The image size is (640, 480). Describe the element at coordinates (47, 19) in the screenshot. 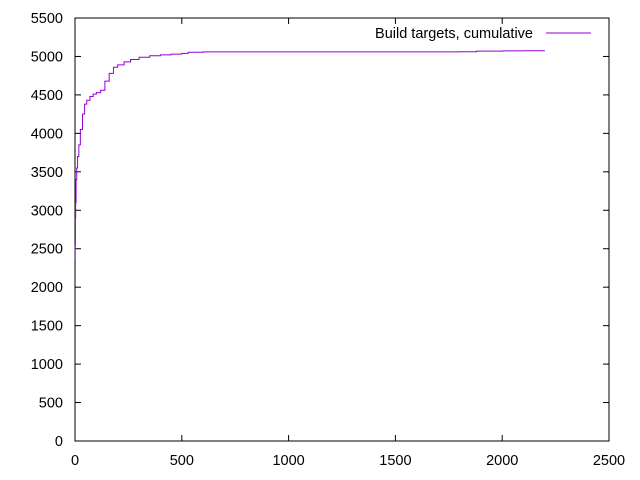

I see `y-tick-label: 5500` at that location.